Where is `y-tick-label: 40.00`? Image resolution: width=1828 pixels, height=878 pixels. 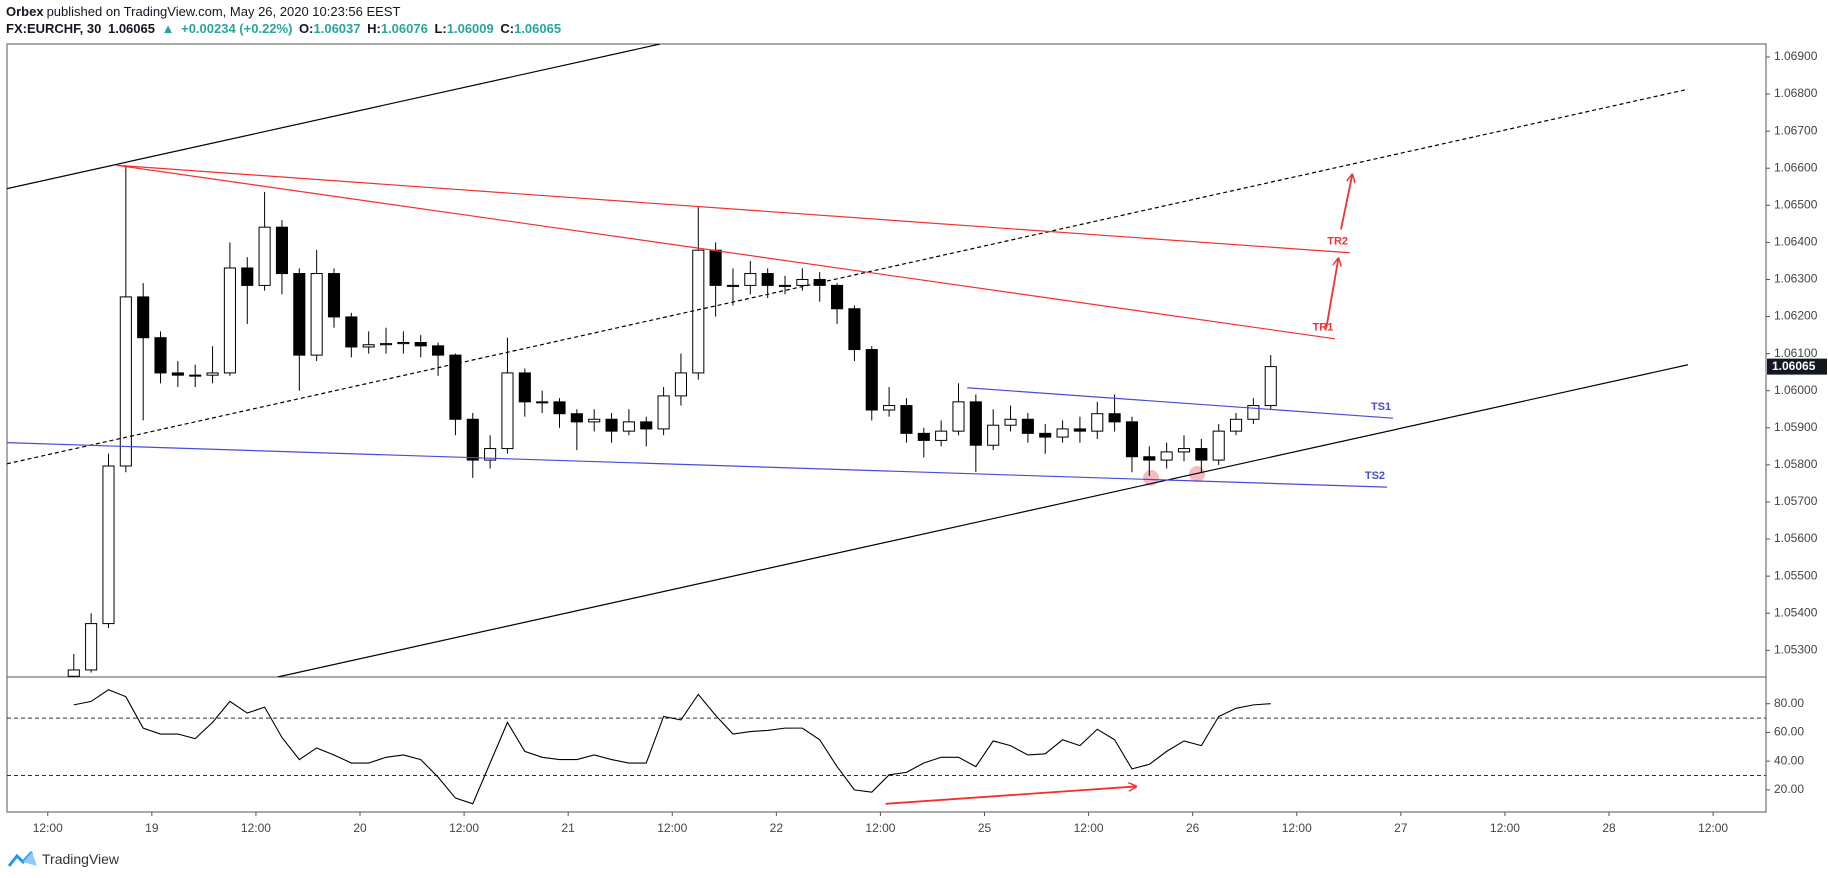
y-tick-label: 40.00 is located at coordinates (1789, 760).